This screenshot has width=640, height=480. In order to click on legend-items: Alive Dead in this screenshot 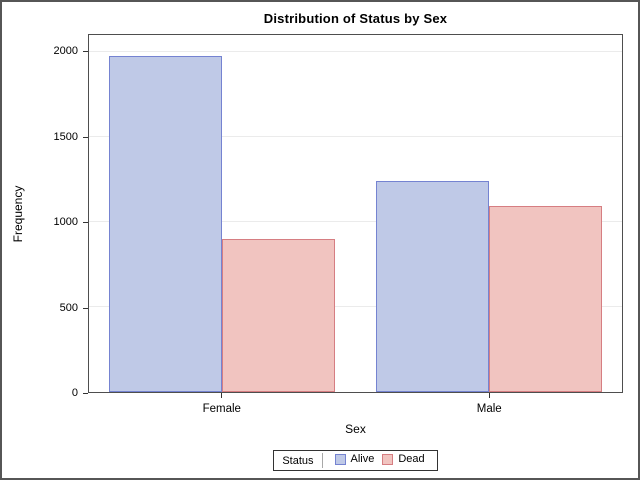, I will do `click(380, 460)`.